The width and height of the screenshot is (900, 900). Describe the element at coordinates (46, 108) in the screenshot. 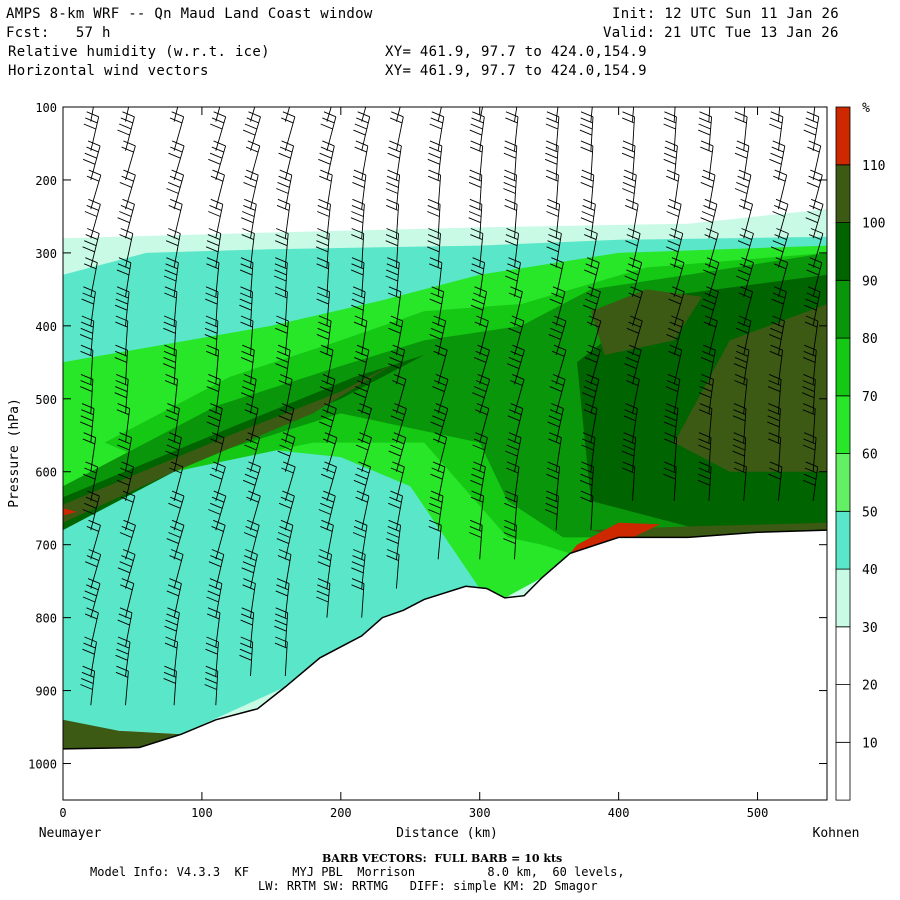

I see `y-tick-label: 100` at that location.